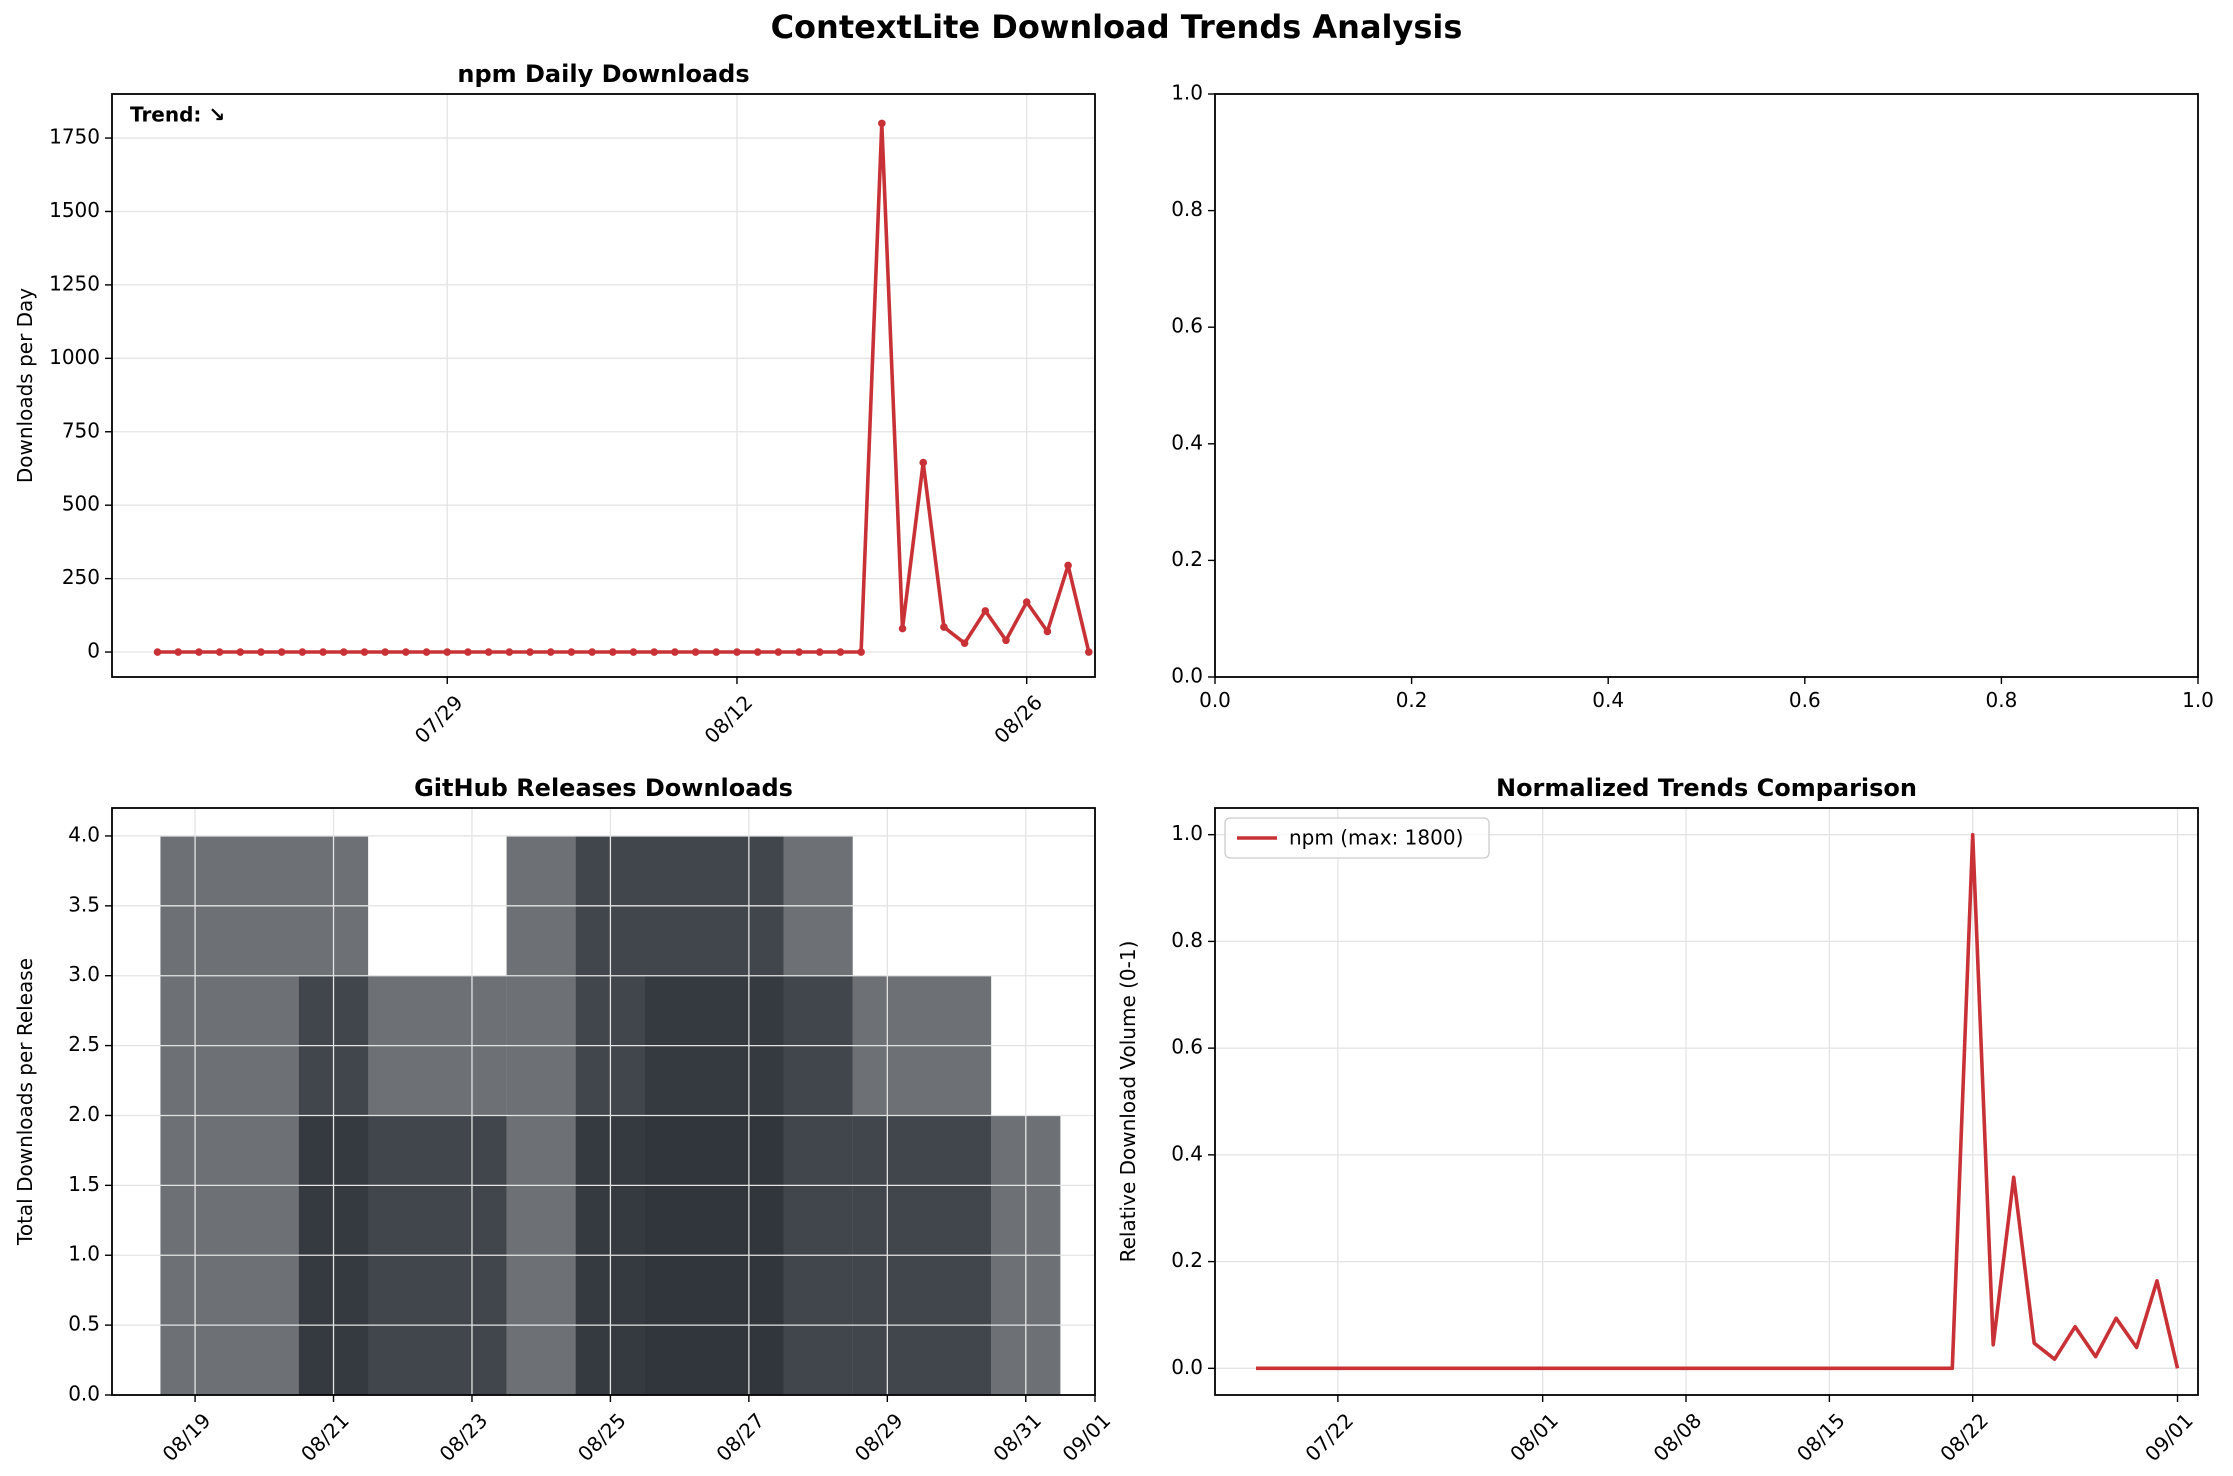 The height and width of the screenshot is (1476, 2233). Describe the element at coordinates (25, 385) in the screenshot. I see `npm-ylabel: Downloads per Day` at that location.